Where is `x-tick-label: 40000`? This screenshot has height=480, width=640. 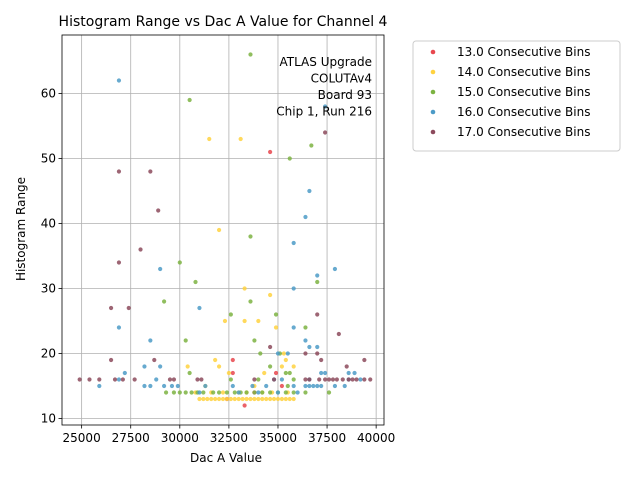
x-tick-label: 40000 is located at coordinates (376, 438).